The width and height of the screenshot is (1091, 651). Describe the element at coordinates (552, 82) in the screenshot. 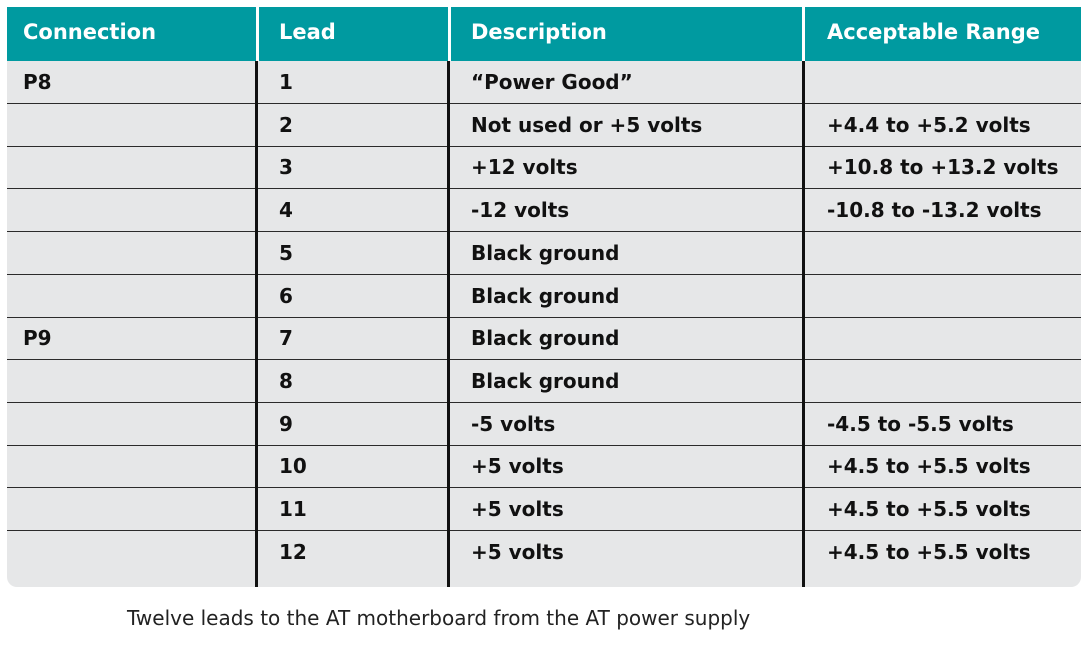

I see `cell-description: “Power Good”` at that location.